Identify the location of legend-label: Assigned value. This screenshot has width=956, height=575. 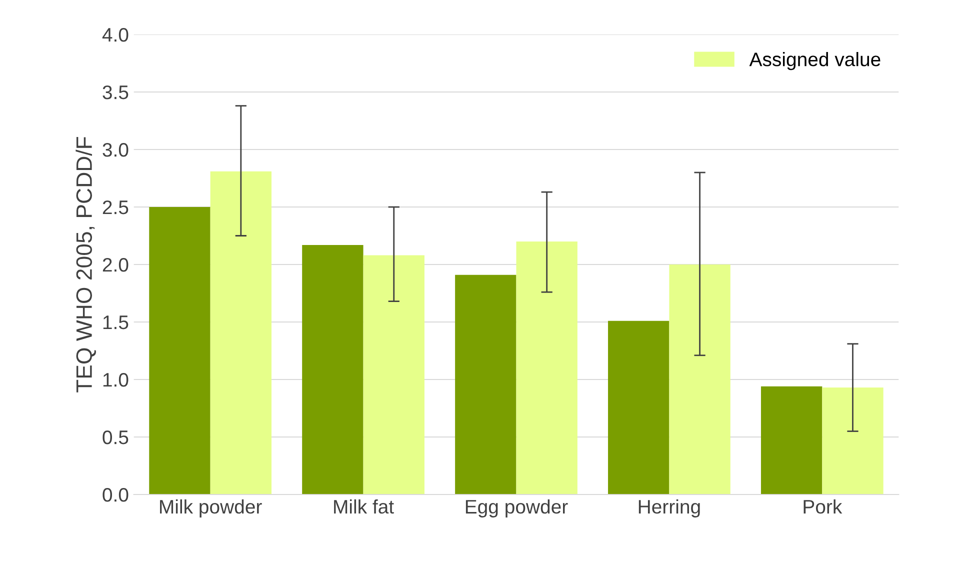
(814, 61).